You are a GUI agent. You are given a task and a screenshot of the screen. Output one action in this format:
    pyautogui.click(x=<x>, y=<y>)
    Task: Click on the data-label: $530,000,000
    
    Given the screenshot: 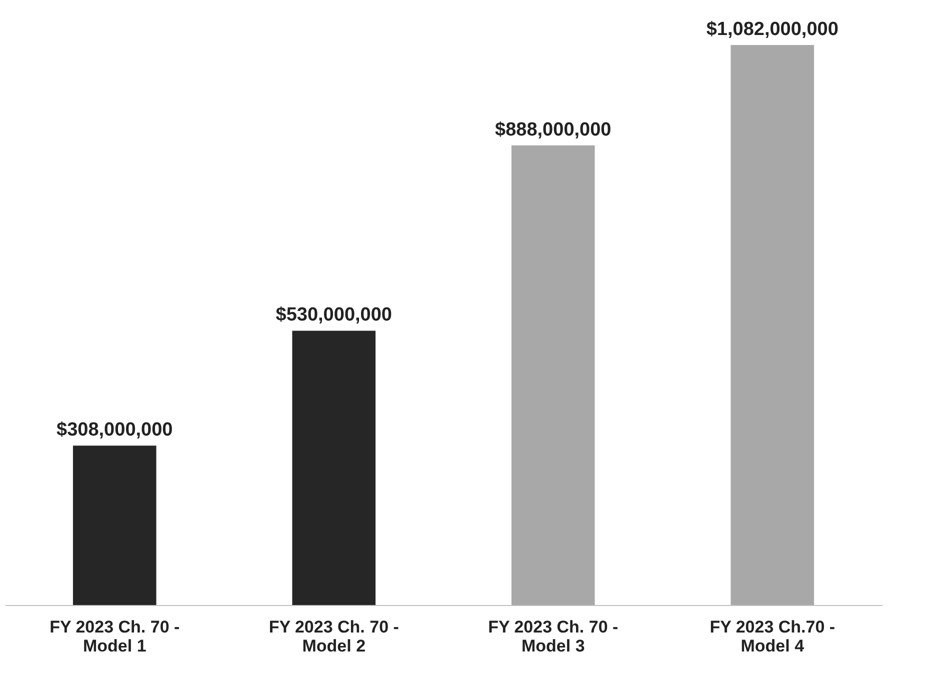 What is the action you would take?
    pyautogui.click(x=334, y=315)
    